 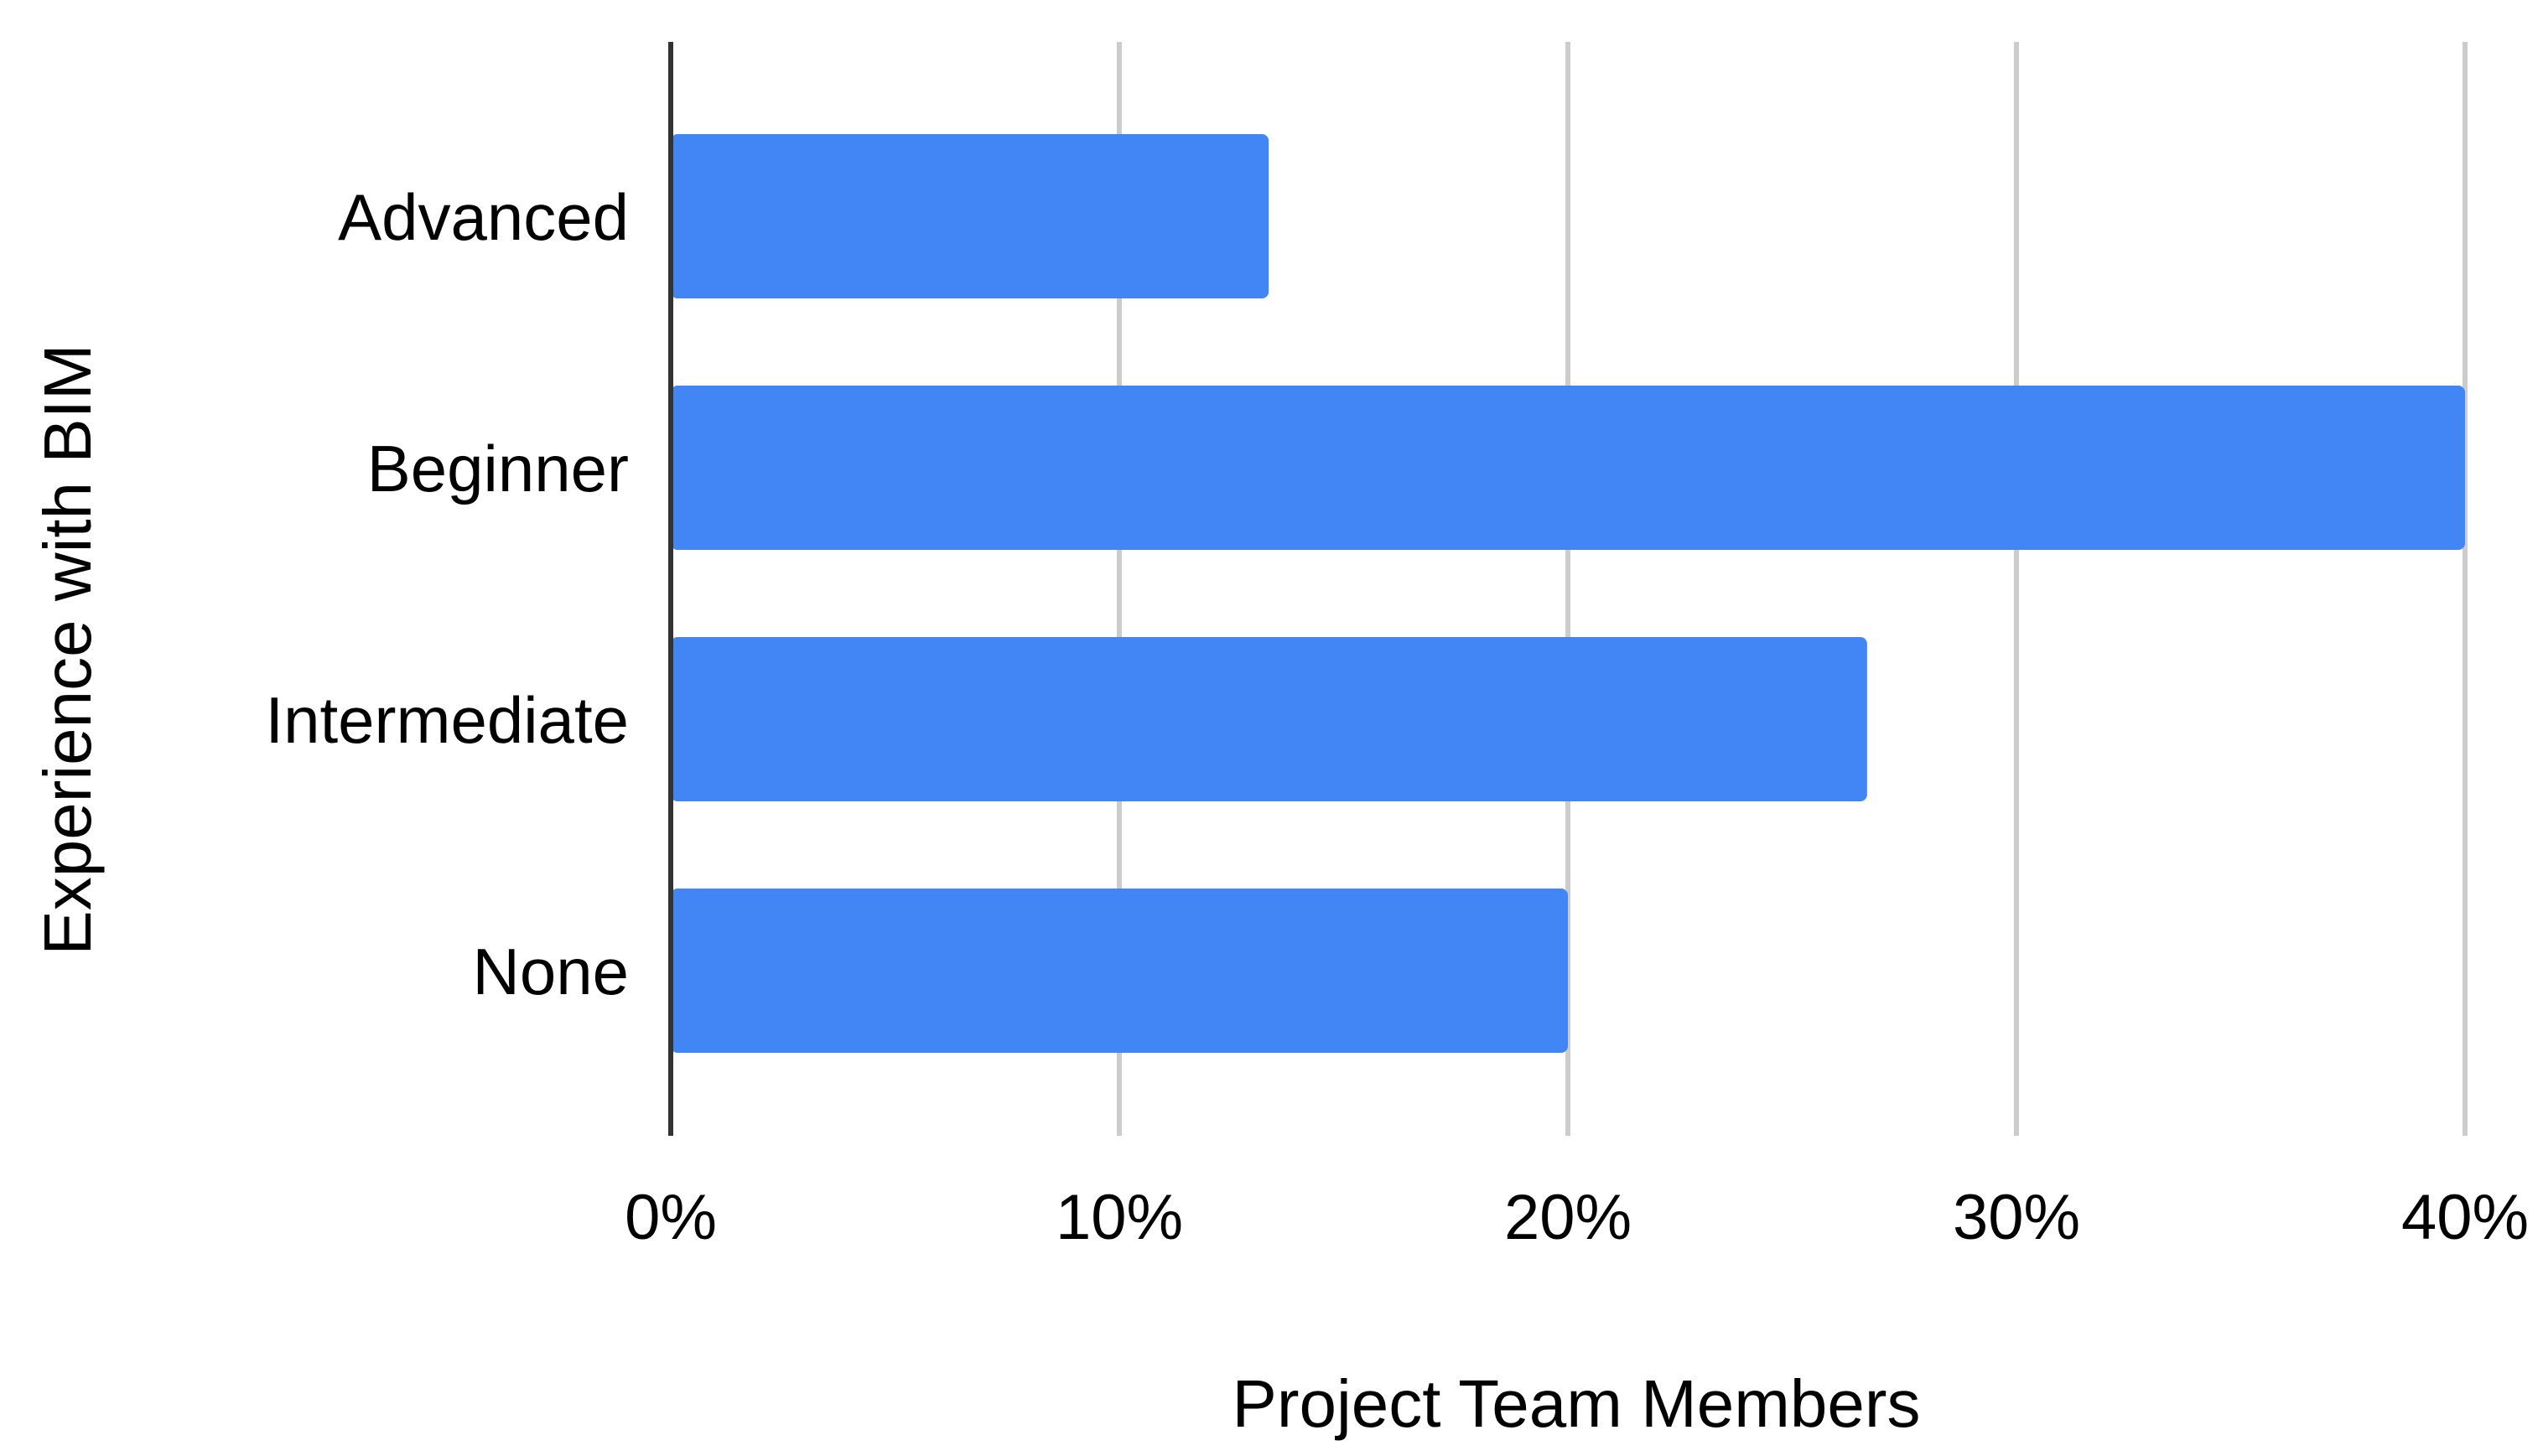 I want to click on x-tick-labels: 0% 10% 20% 30% 40%, so click(x=1577, y=1217).